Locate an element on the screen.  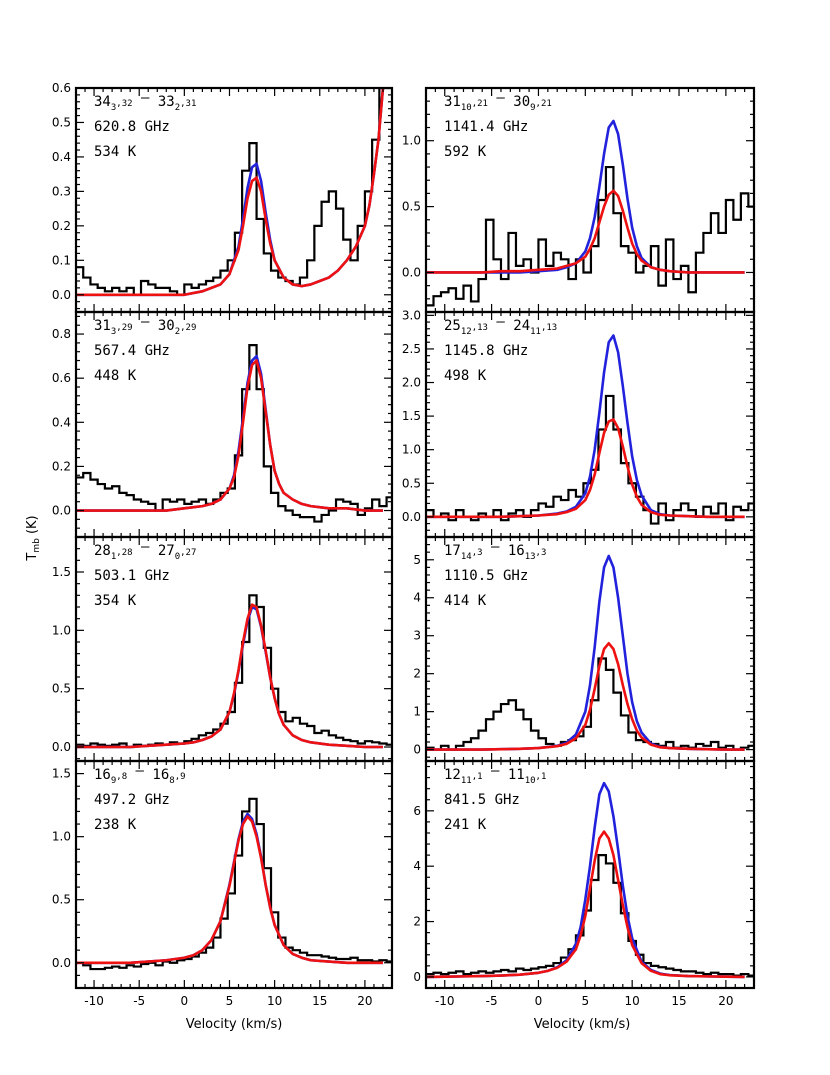
panel-frame is located at coordinates (590, 874).